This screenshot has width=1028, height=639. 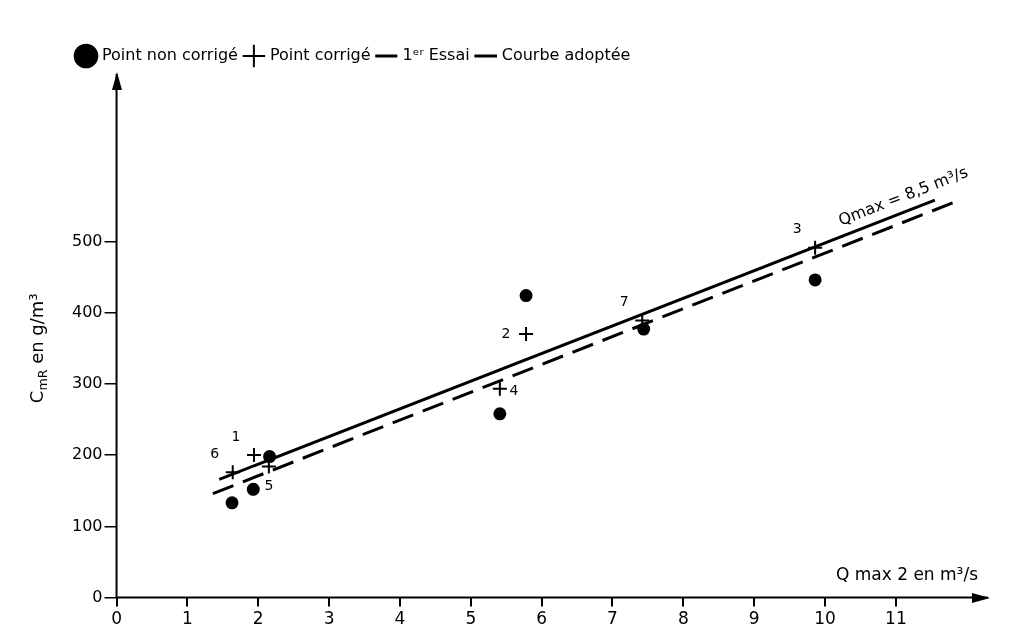 What do you see at coordinates (97, 596) in the screenshot?
I see `y-tick-label: 0` at bounding box center [97, 596].